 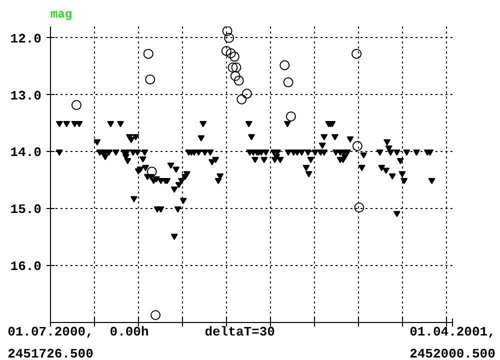 I want to click on x-tick-label: 2452000.500, so click(x=453, y=353).